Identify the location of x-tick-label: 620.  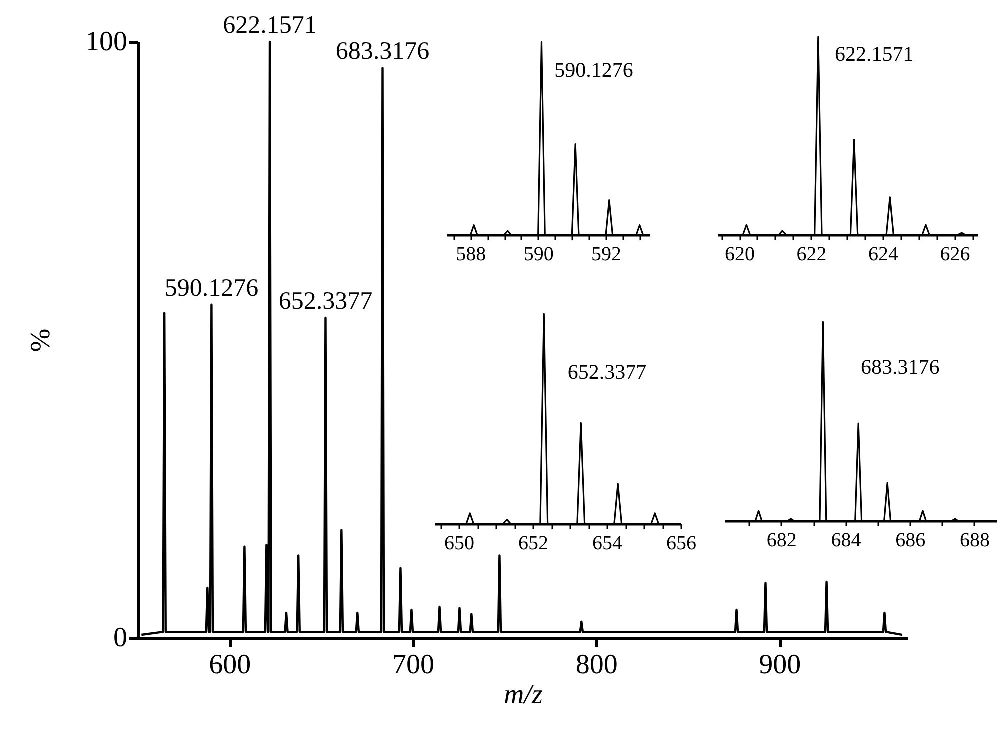
(740, 255).